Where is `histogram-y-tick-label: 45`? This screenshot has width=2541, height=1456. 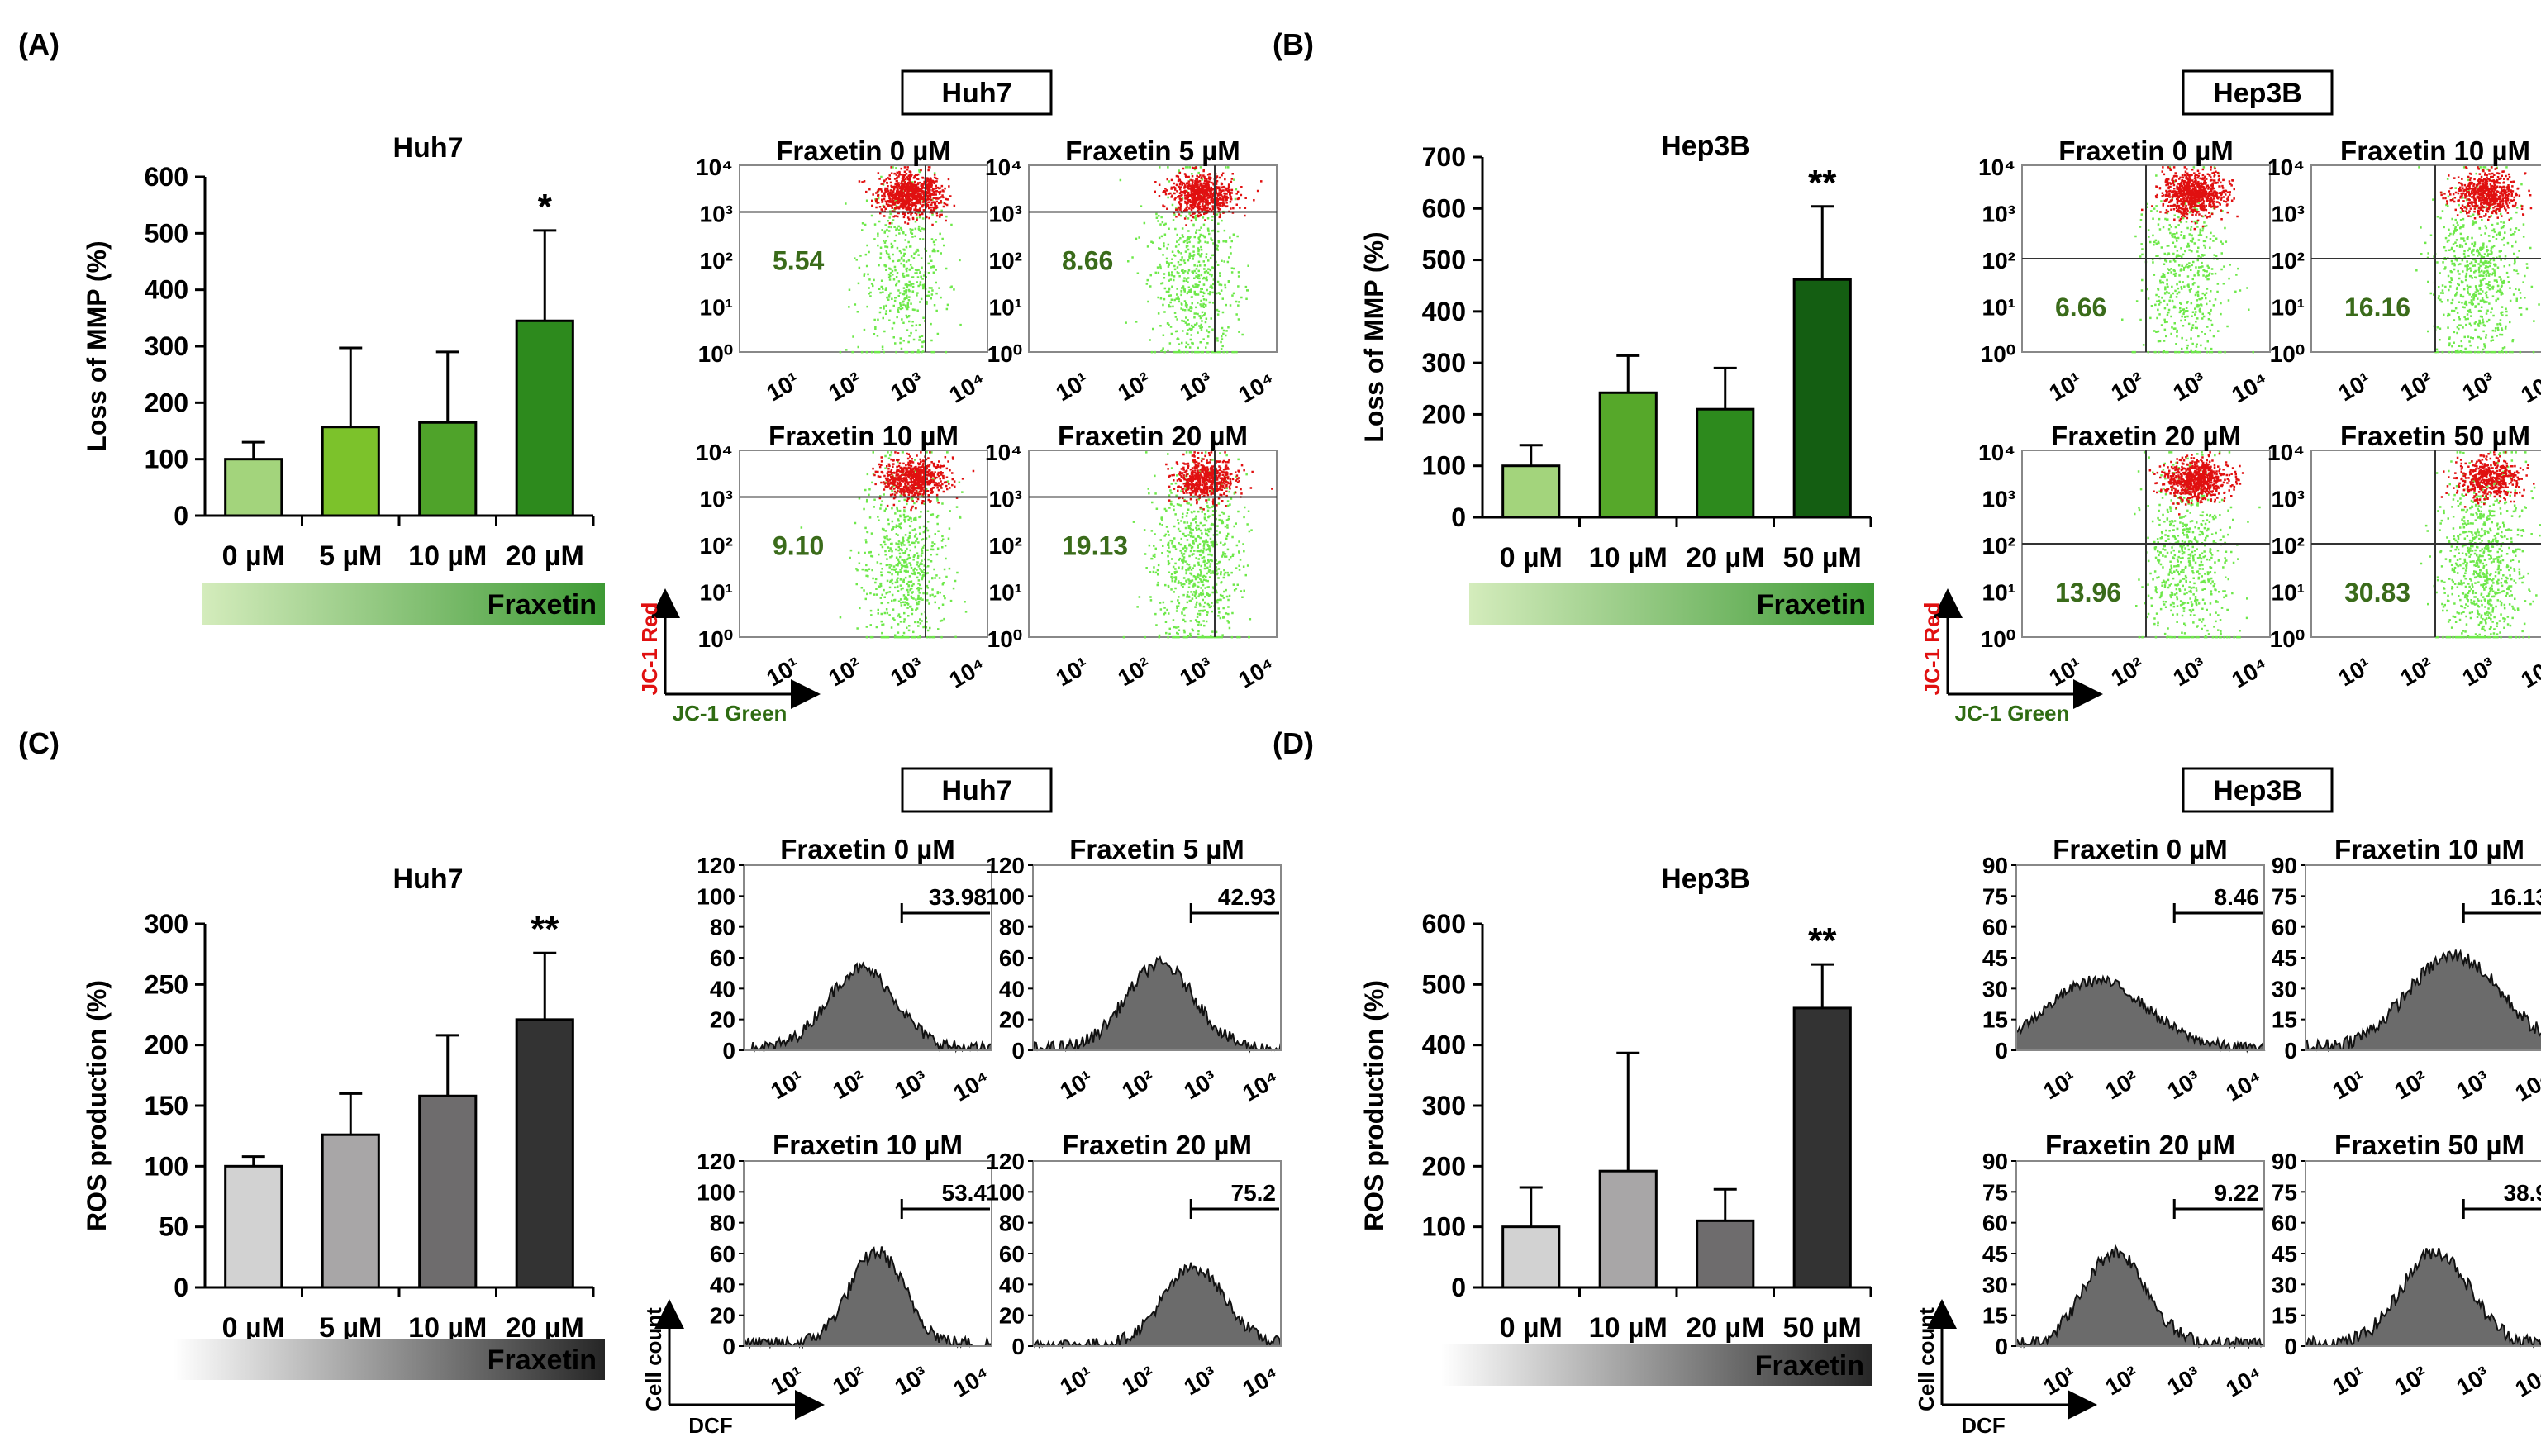 histogram-y-tick-label: 45 is located at coordinates (2284, 1254).